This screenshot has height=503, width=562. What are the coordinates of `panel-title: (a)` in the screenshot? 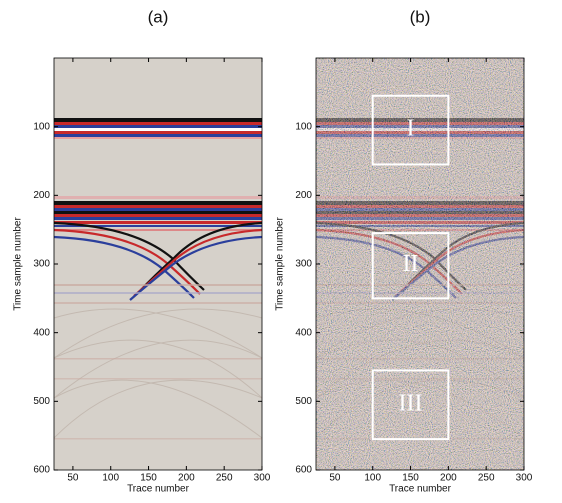 It's located at (158, 16).